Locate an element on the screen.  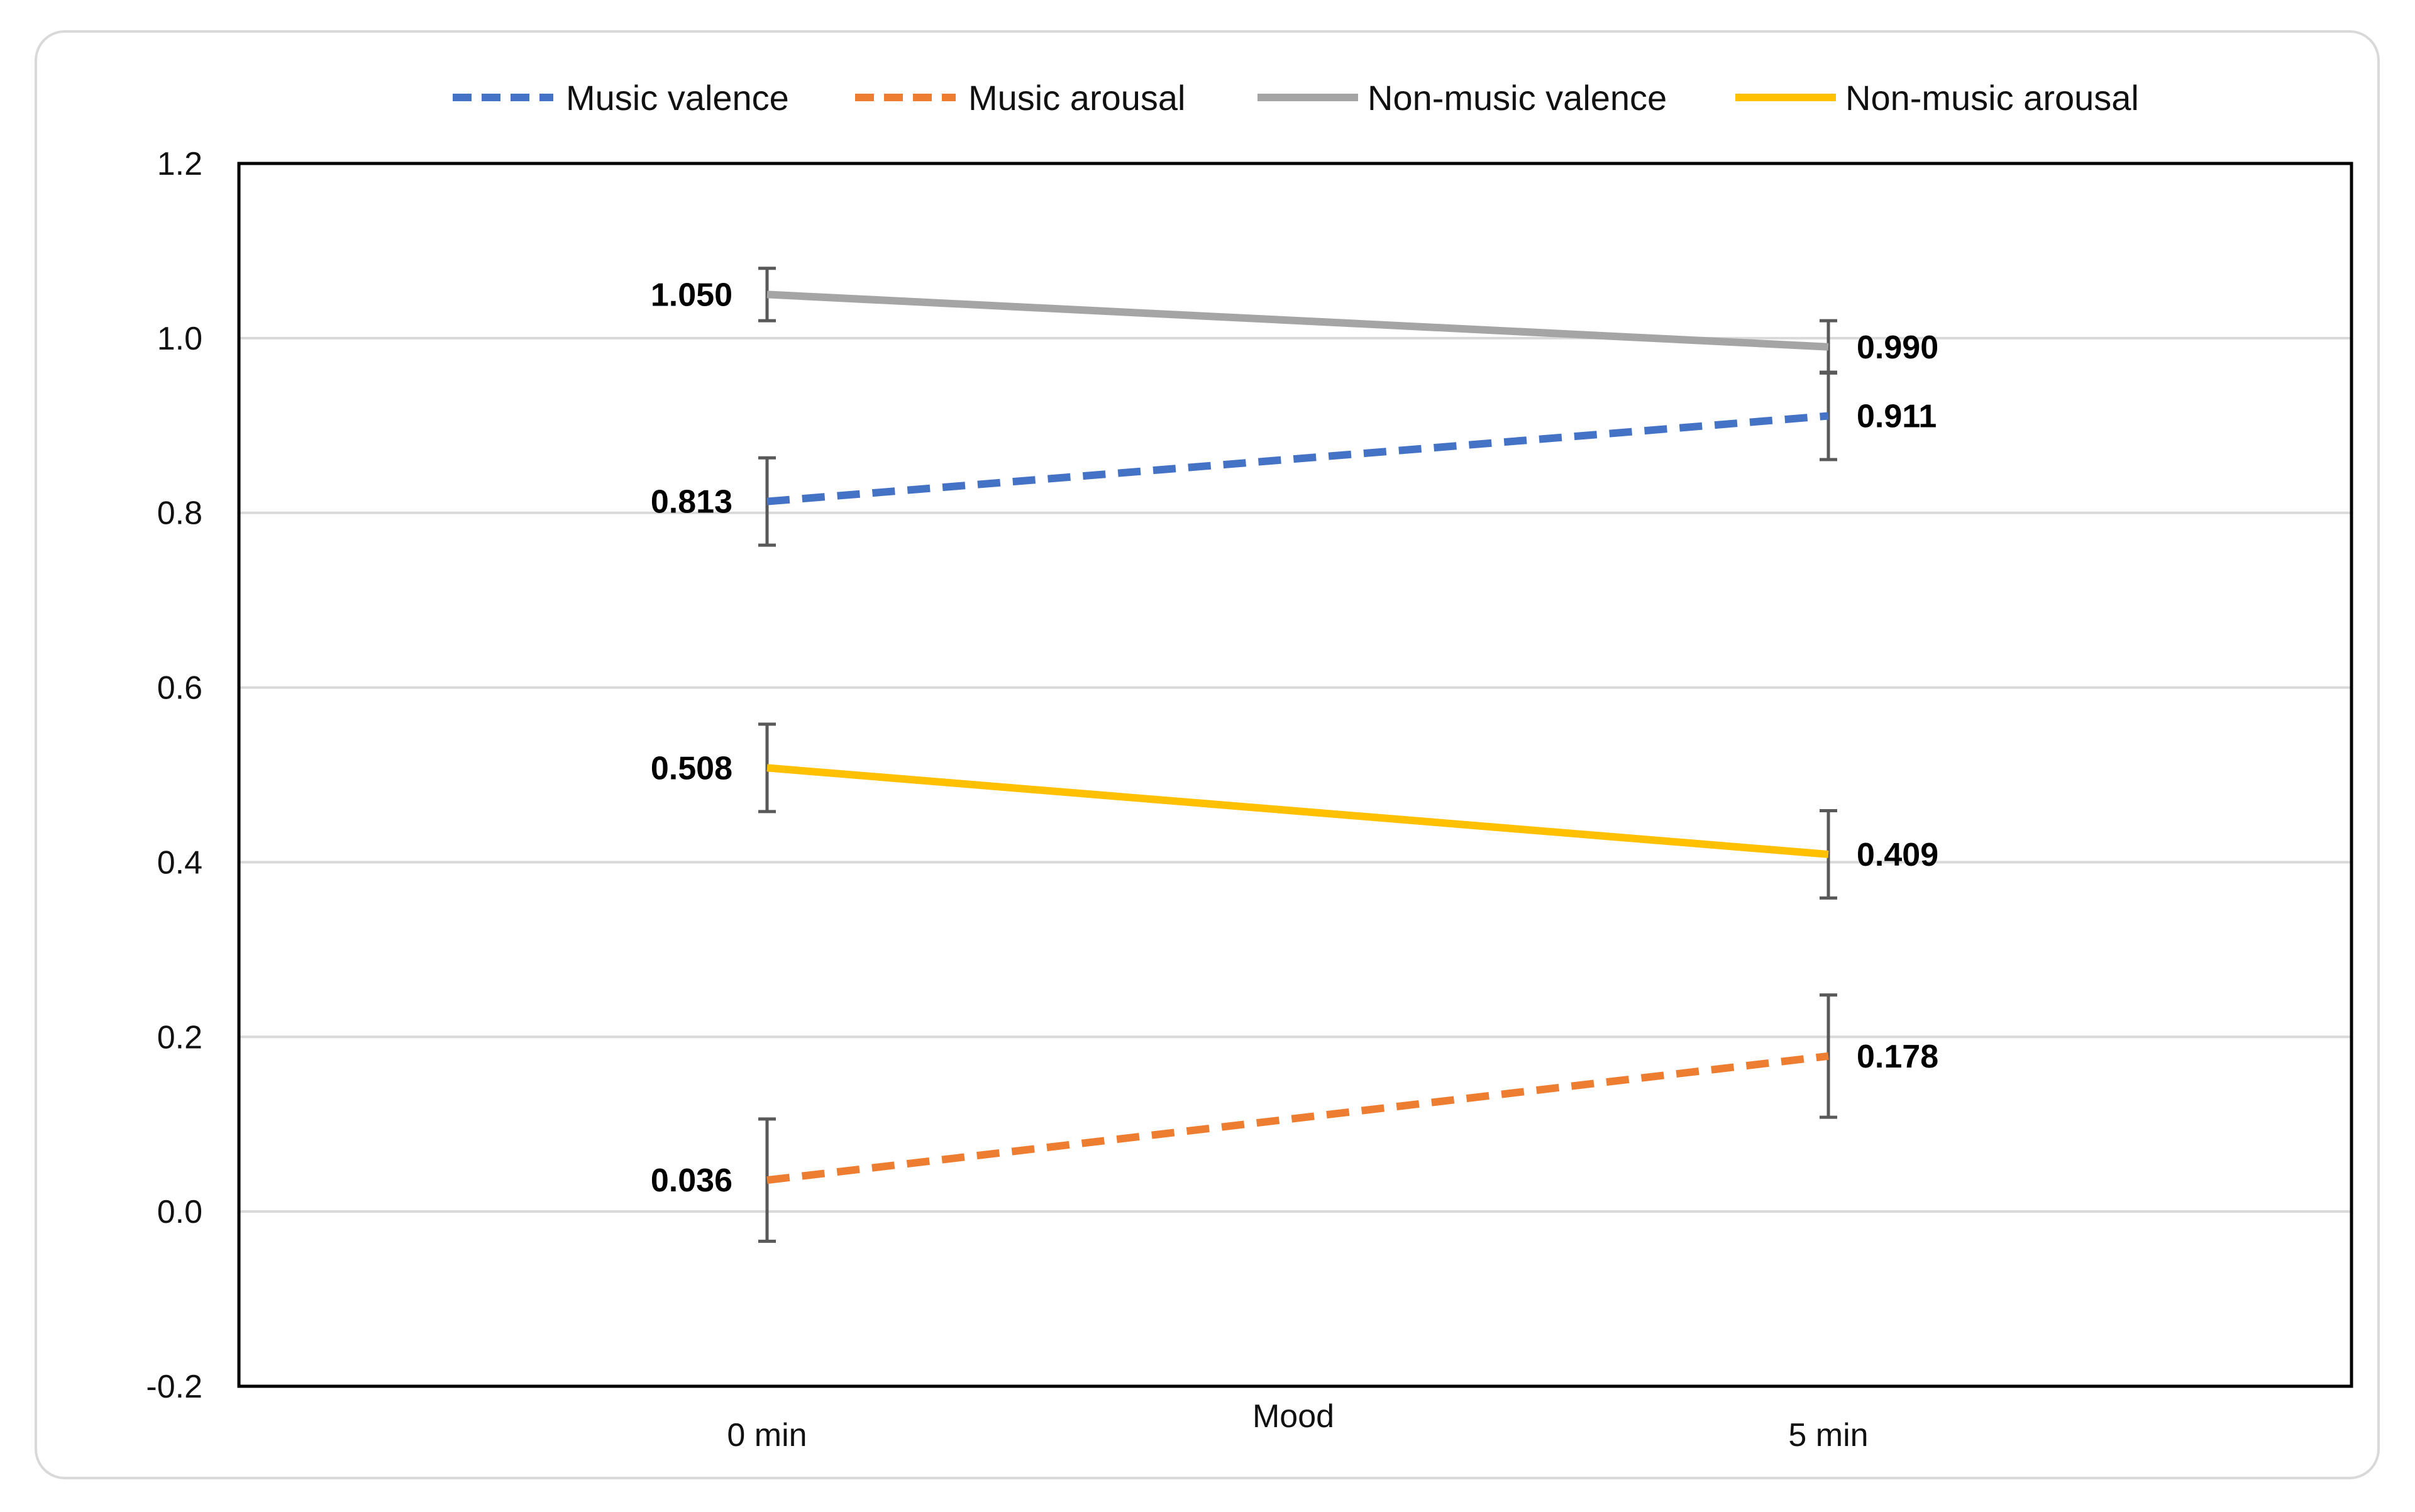
legend-item: Music arousal is located at coordinates (1020, 98).